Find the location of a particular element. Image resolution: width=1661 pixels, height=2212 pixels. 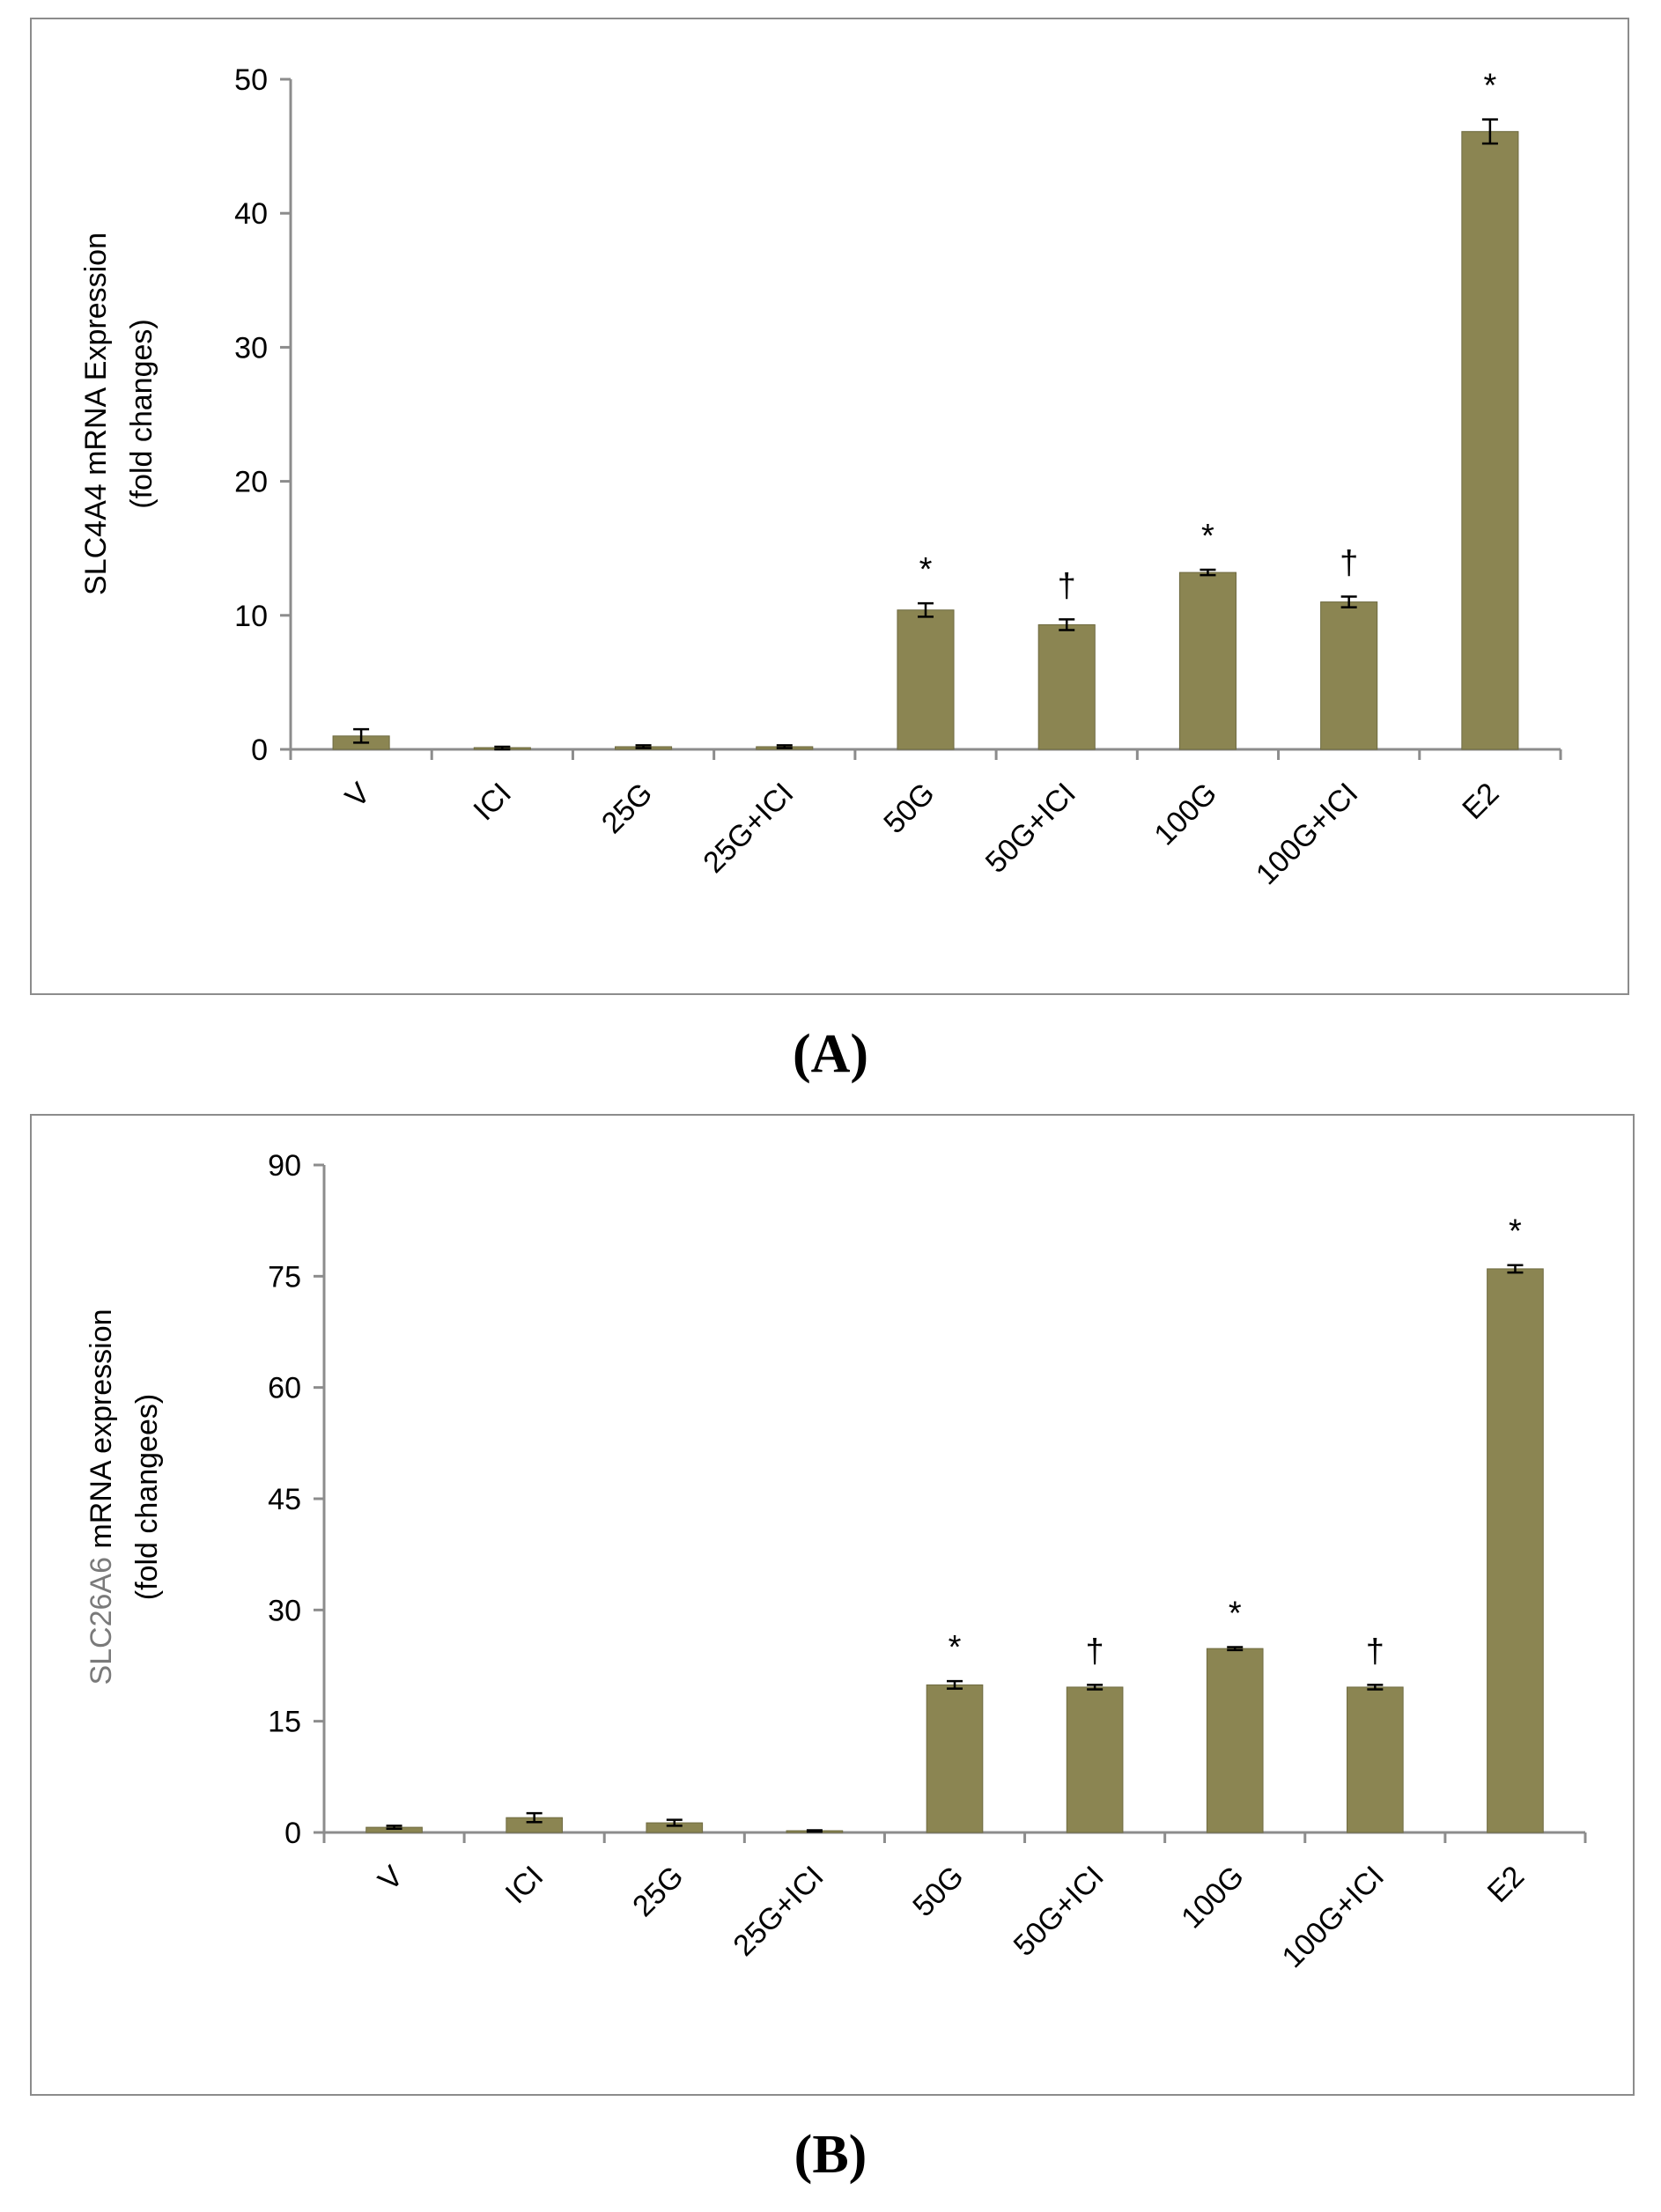

y-tick-label-b: 0 is located at coordinates (293, 1833).